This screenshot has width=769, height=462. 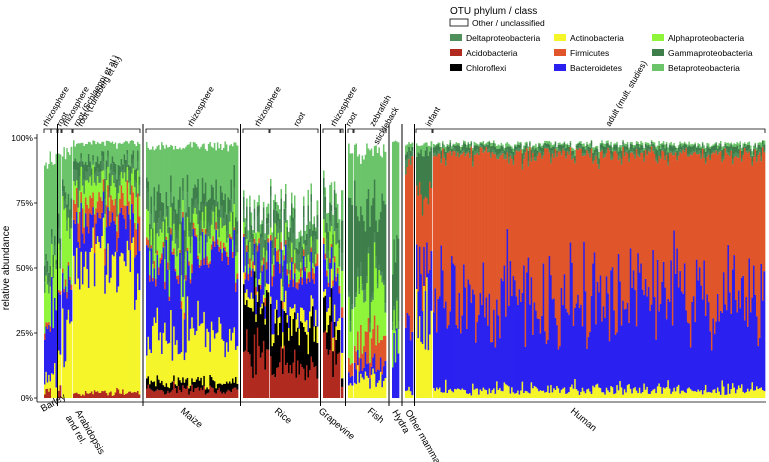 I want to click on host-label-other-mammals: Other mammals, so click(x=423, y=435).